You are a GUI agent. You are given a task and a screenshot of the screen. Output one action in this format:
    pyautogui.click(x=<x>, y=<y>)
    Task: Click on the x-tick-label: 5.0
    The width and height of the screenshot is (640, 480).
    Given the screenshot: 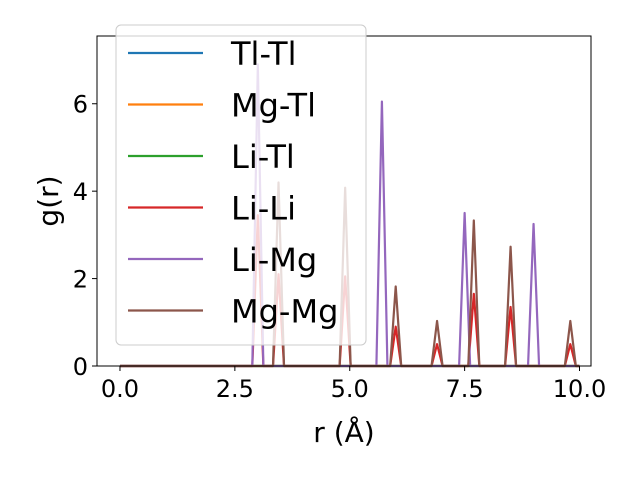 What is the action you would take?
    pyautogui.click(x=350, y=389)
    